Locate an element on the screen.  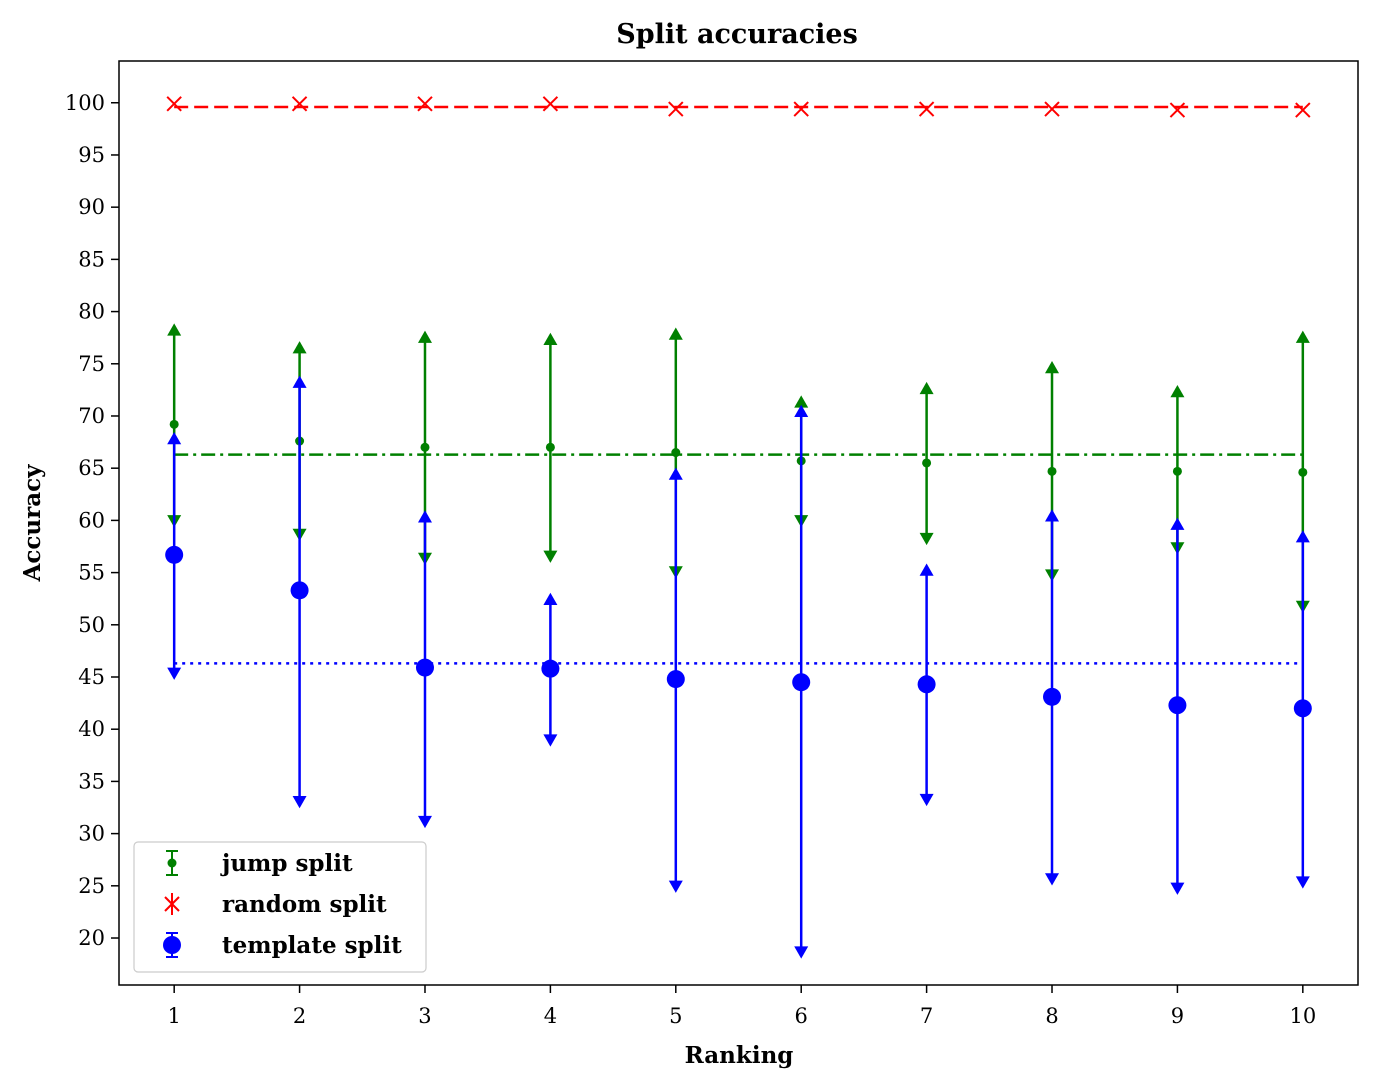
y-tick-label: 65 is located at coordinates (91, 468).